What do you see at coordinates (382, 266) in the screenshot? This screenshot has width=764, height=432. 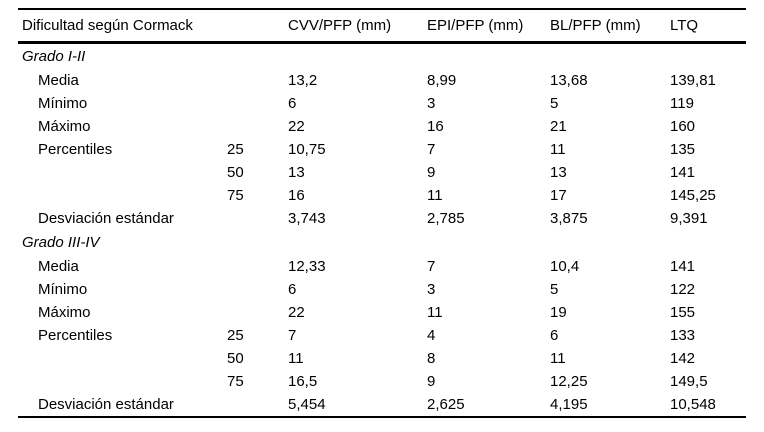 I see `table-row: Media 12,33 7 10,4 141` at bounding box center [382, 266].